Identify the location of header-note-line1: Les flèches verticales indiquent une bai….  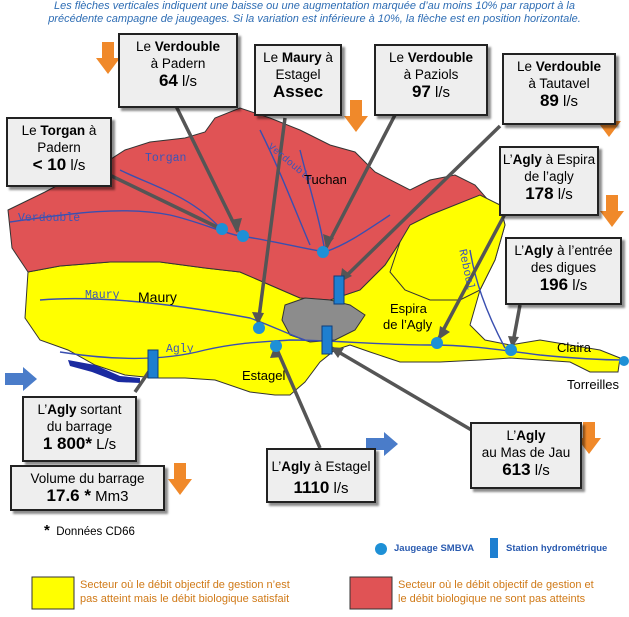
(314, 6).